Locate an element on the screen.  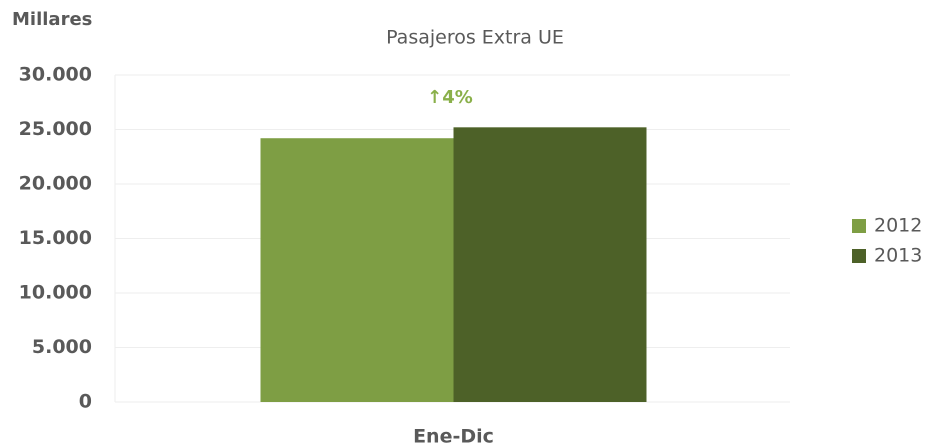
y-tick-label: 0 is located at coordinates (85, 402).